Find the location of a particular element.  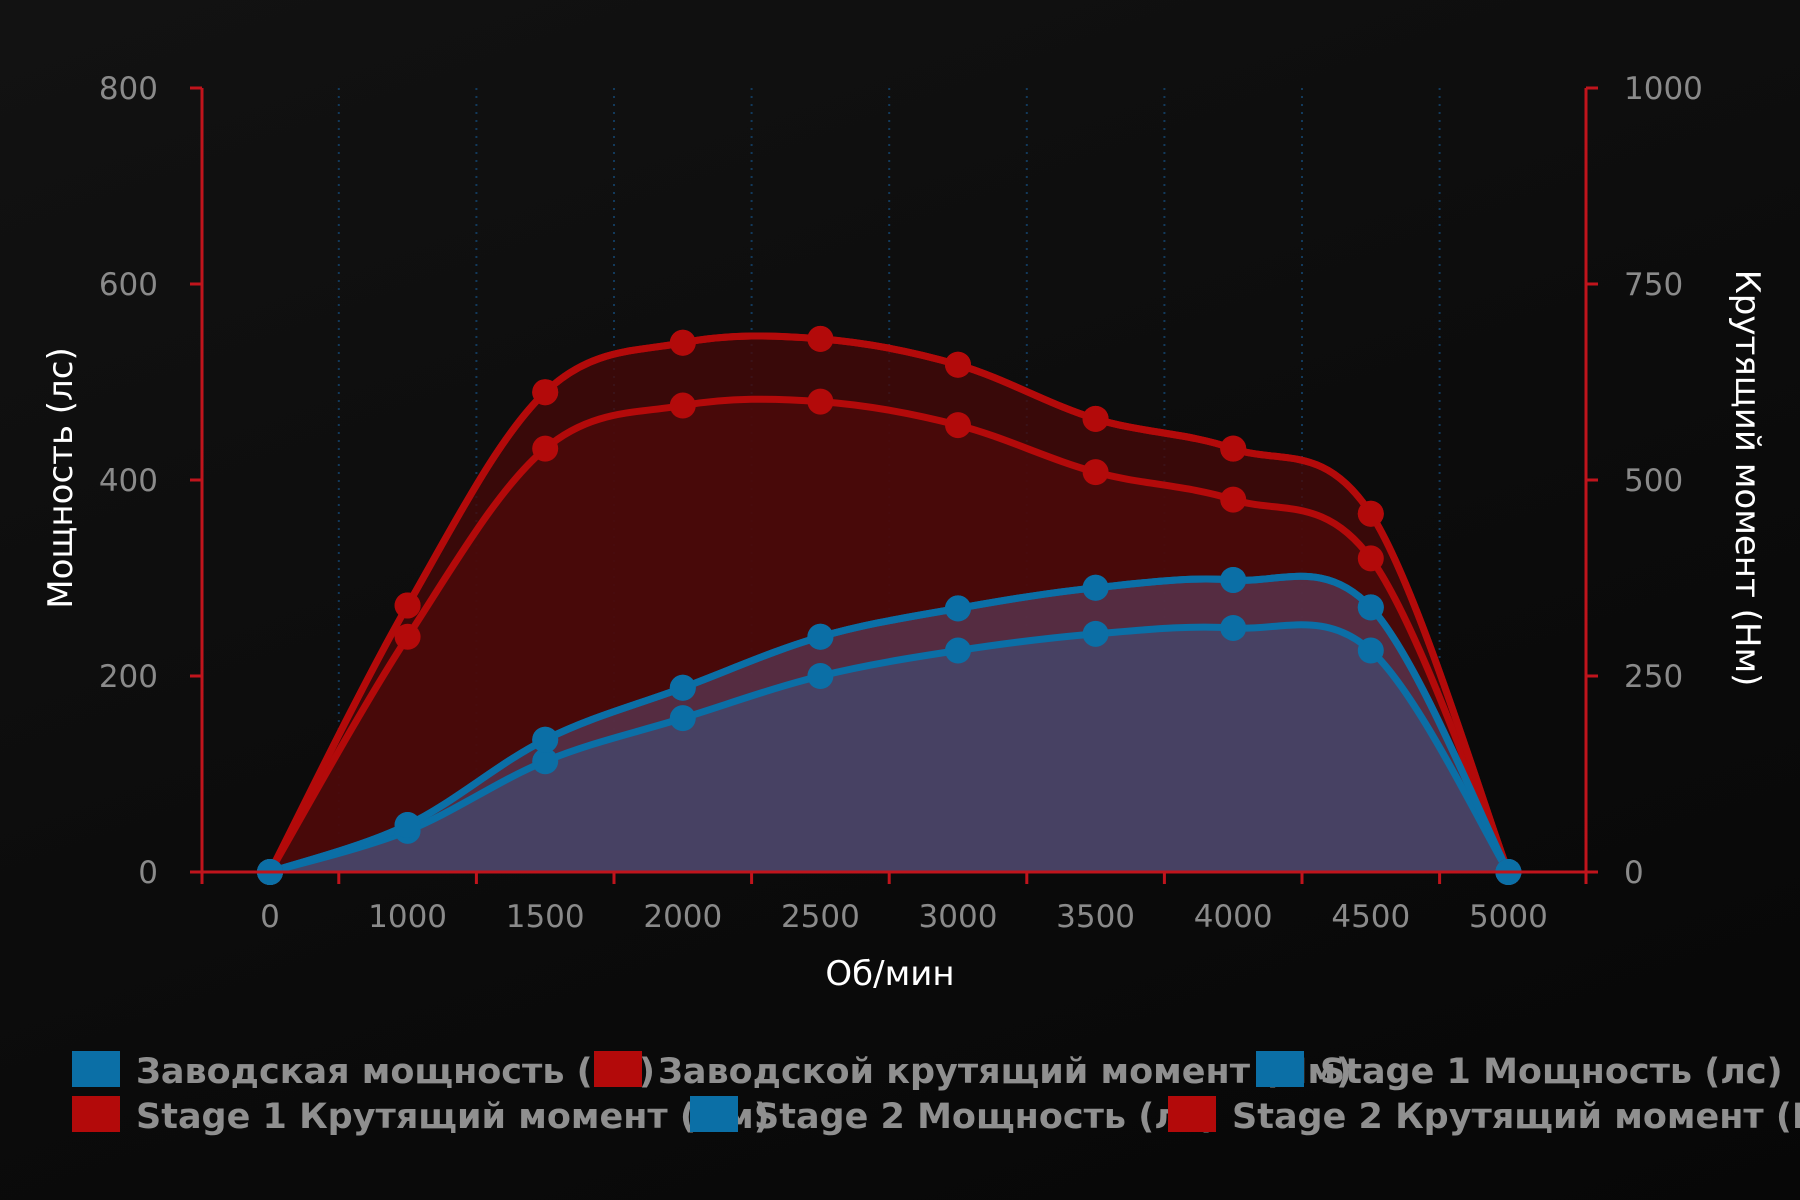

point-заводской-крутящий-момент-нм-4000 is located at coordinates (1233, 499).